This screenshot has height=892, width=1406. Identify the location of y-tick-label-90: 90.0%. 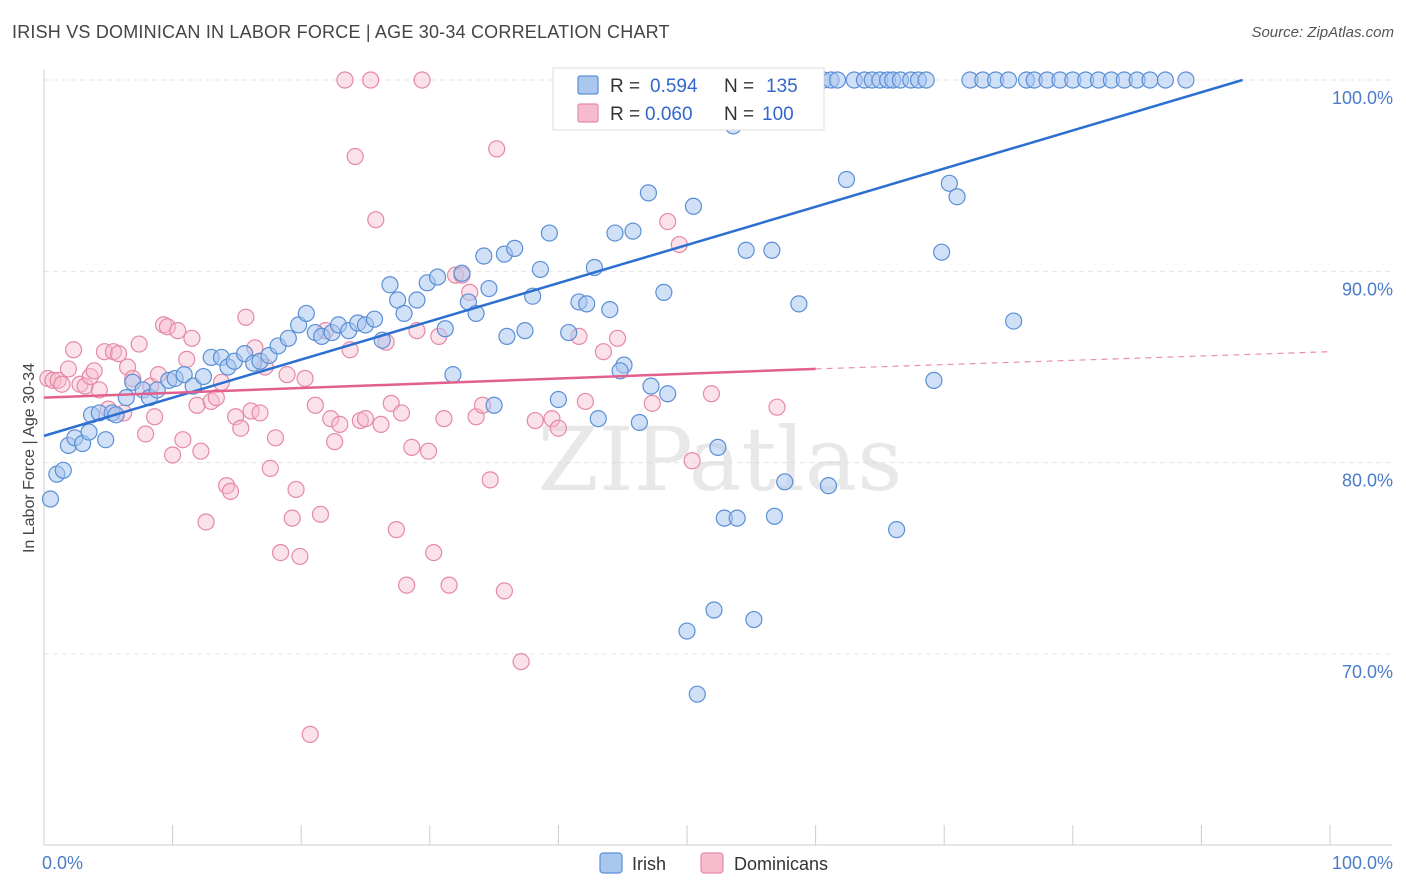
(1367, 289).